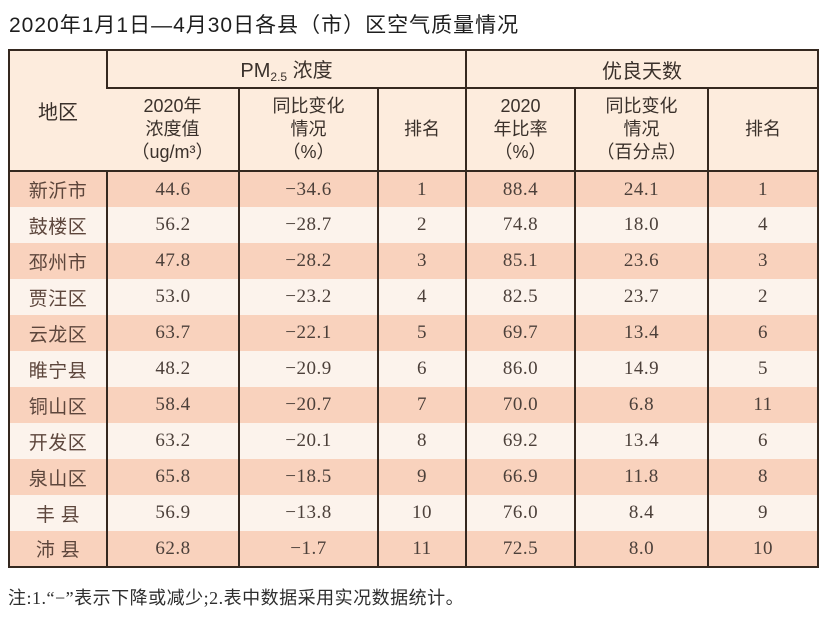  Describe the element at coordinates (520, 477) in the screenshot. I see `good-rate-cell: 66.9` at that location.